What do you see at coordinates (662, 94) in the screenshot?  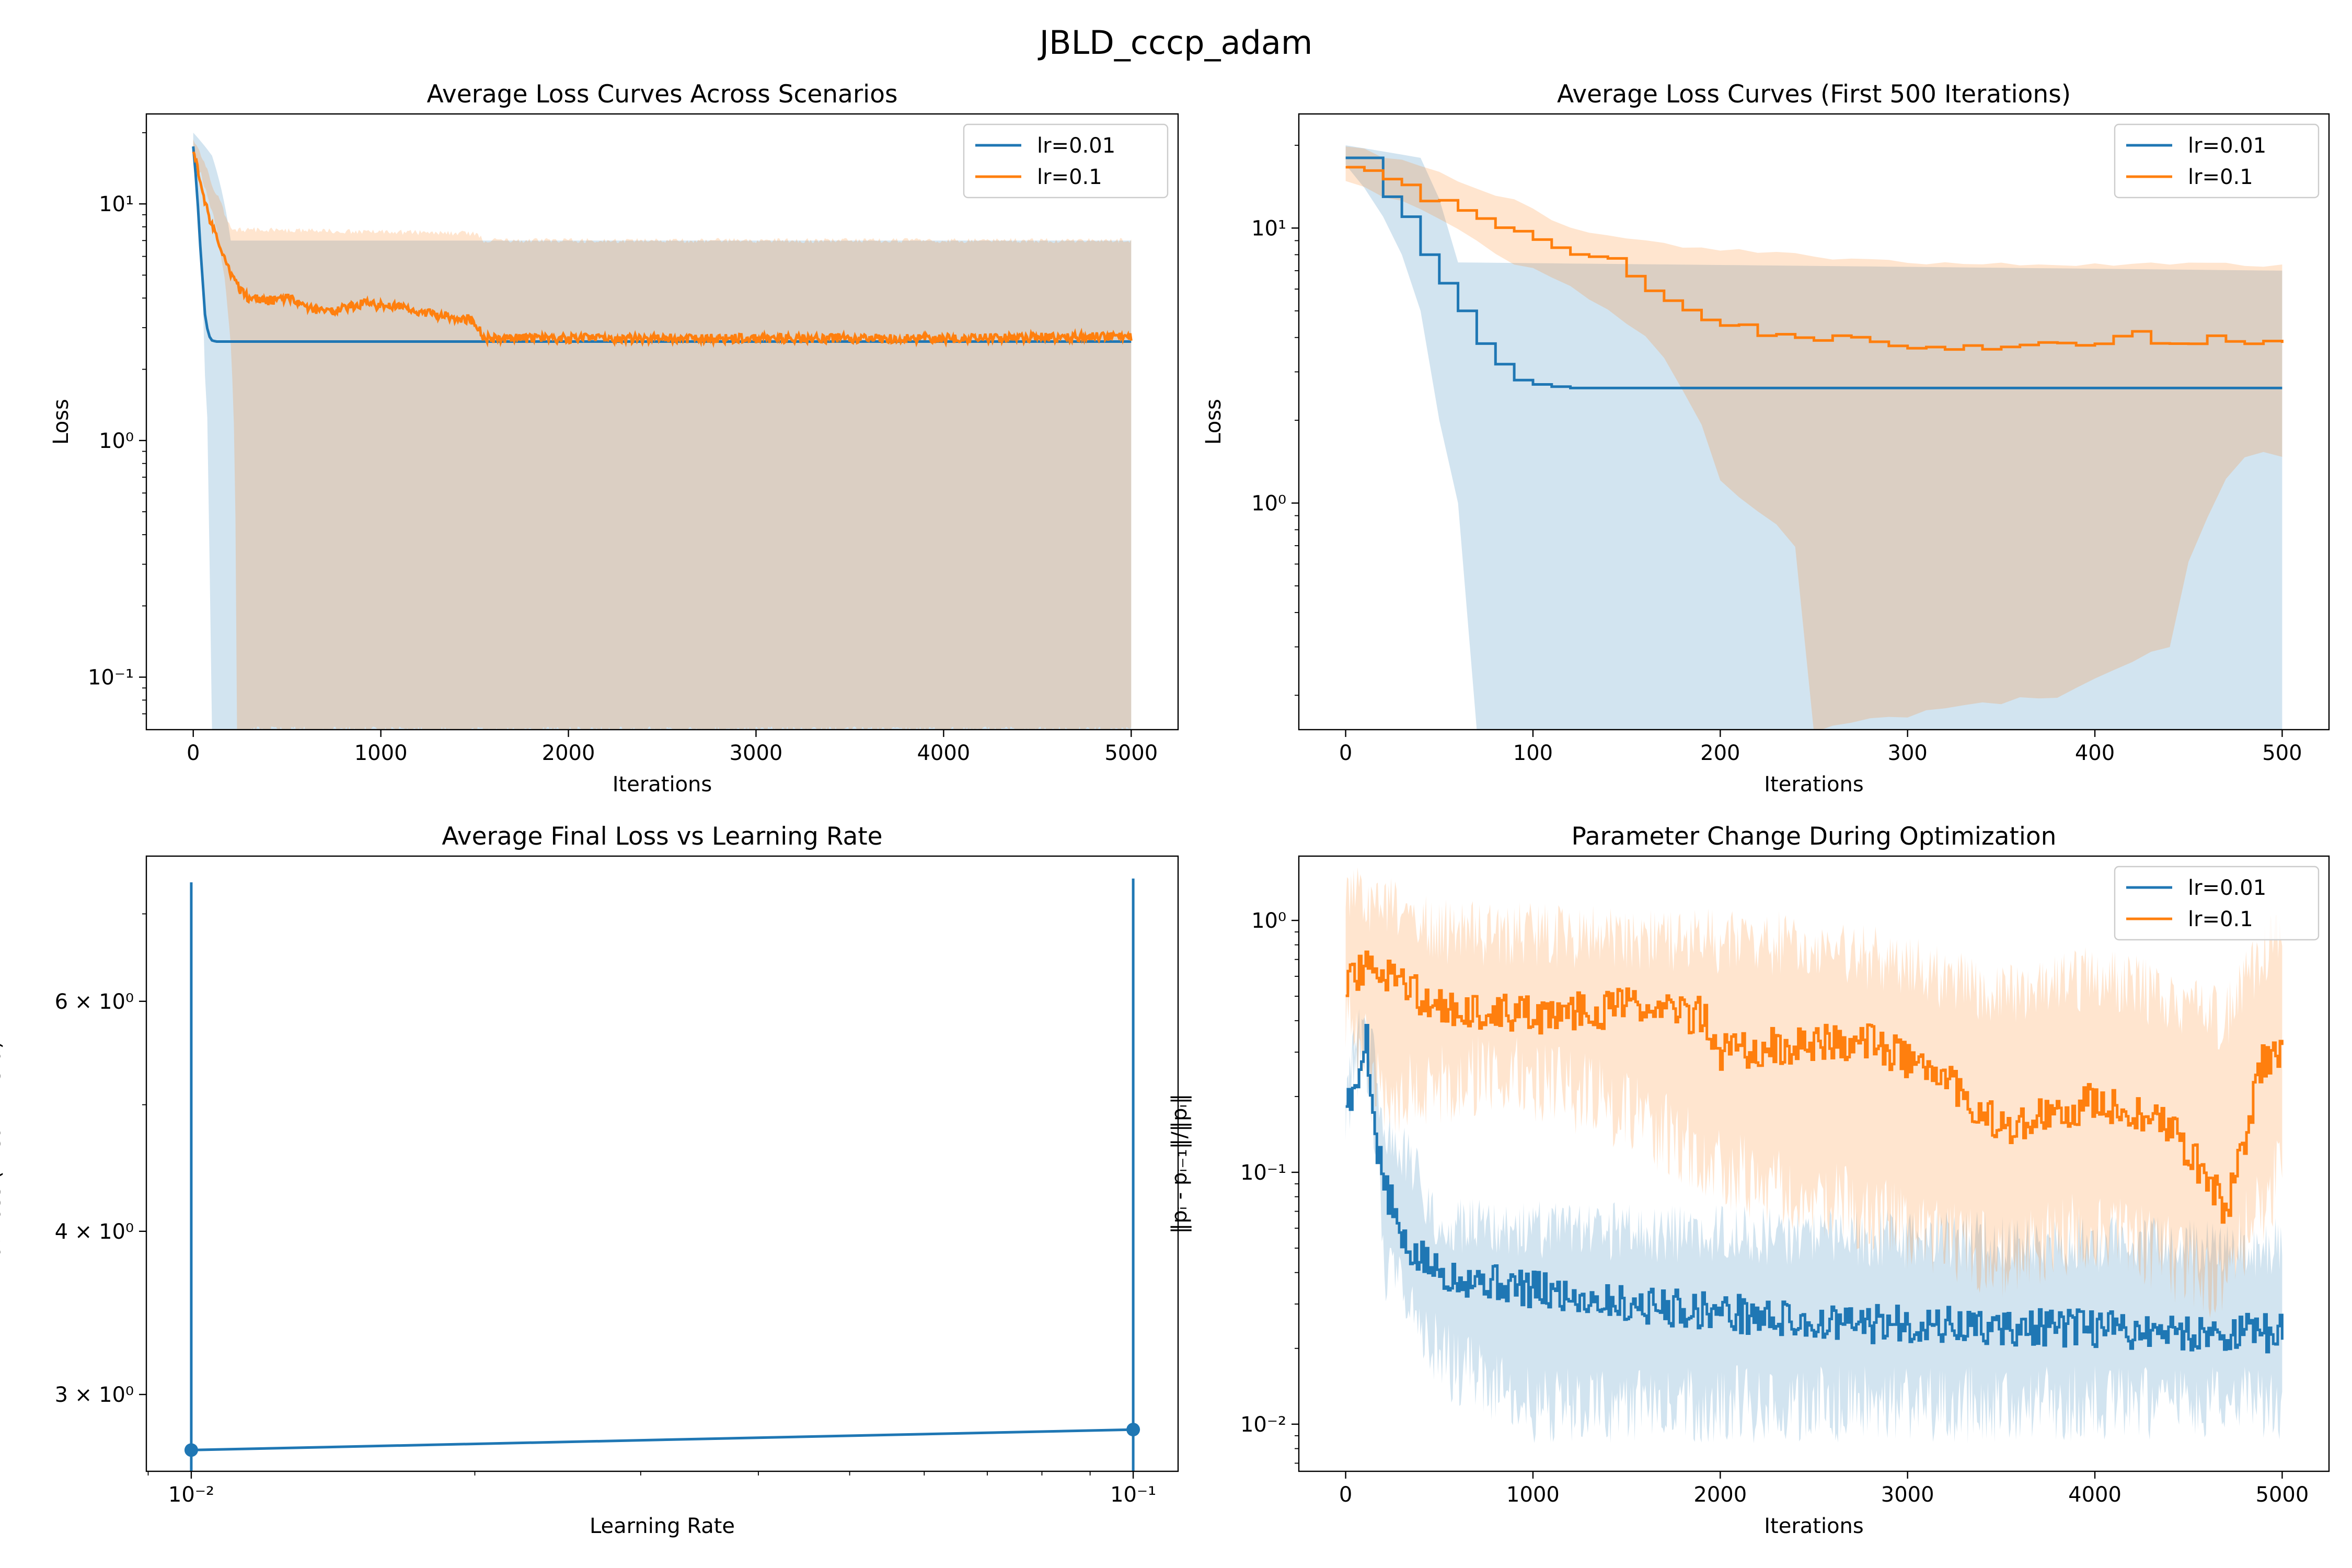 I see `panel-title: Average Loss Curves Across Scenarios` at bounding box center [662, 94].